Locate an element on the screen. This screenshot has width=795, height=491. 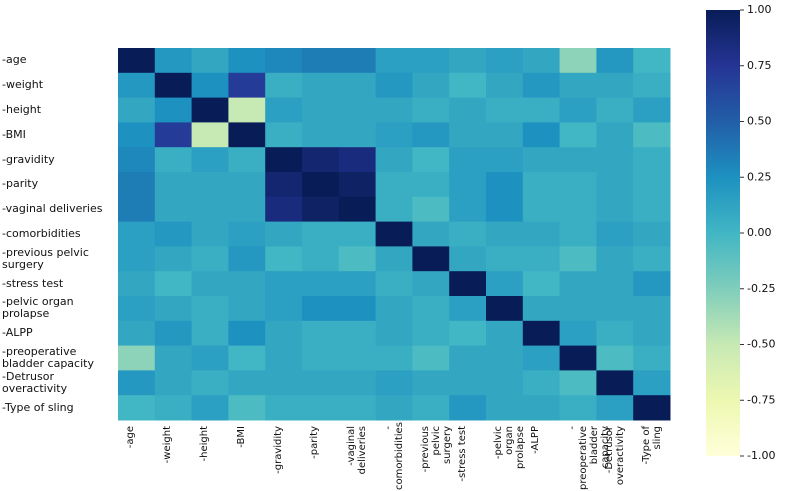
y-tick-label: -age is located at coordinates (14, 60).